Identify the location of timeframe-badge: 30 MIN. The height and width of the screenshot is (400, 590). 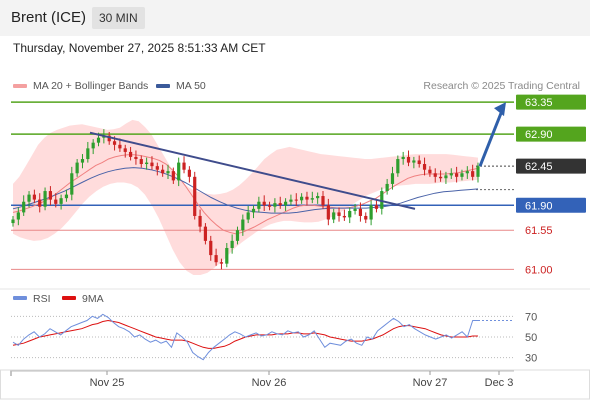
(118, 18).